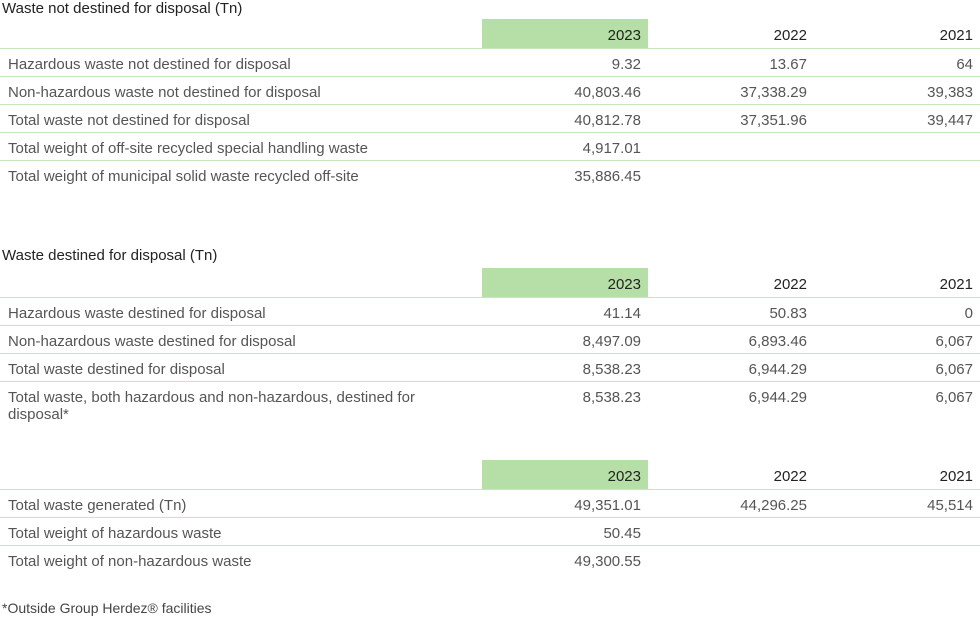 The height and width of the screenshot is (617, 980). I want to click on table-row: Total weight of hazardous waste 50.45, so click(490, 531).